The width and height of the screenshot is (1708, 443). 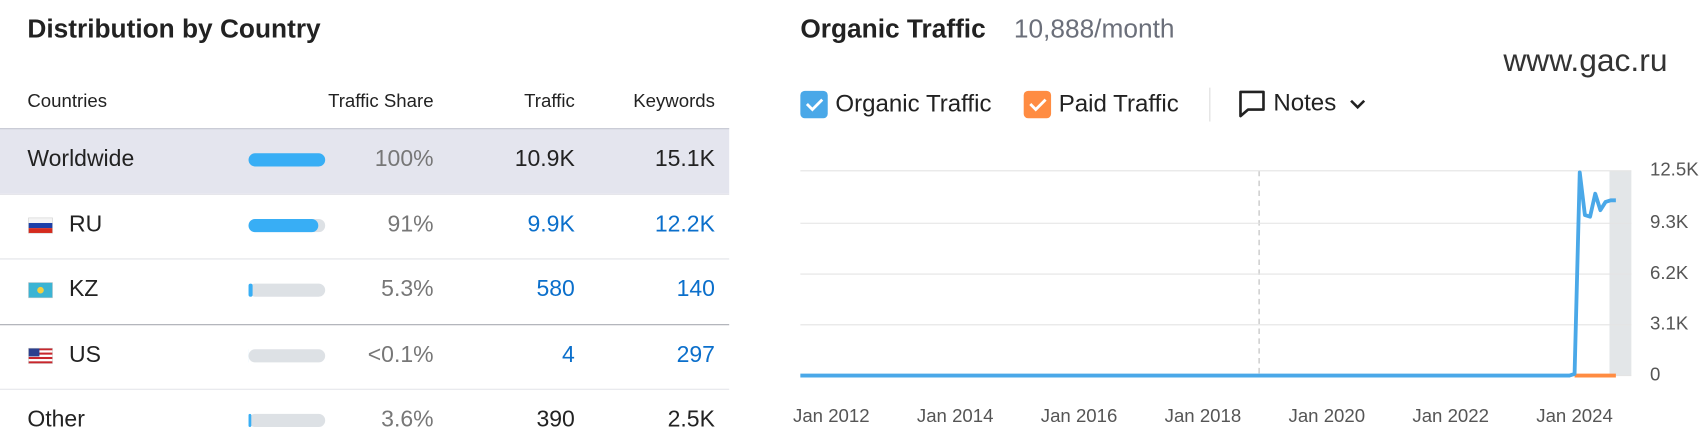 I want to click on table-title: Distribution by Country, so click(x=174, y=29).